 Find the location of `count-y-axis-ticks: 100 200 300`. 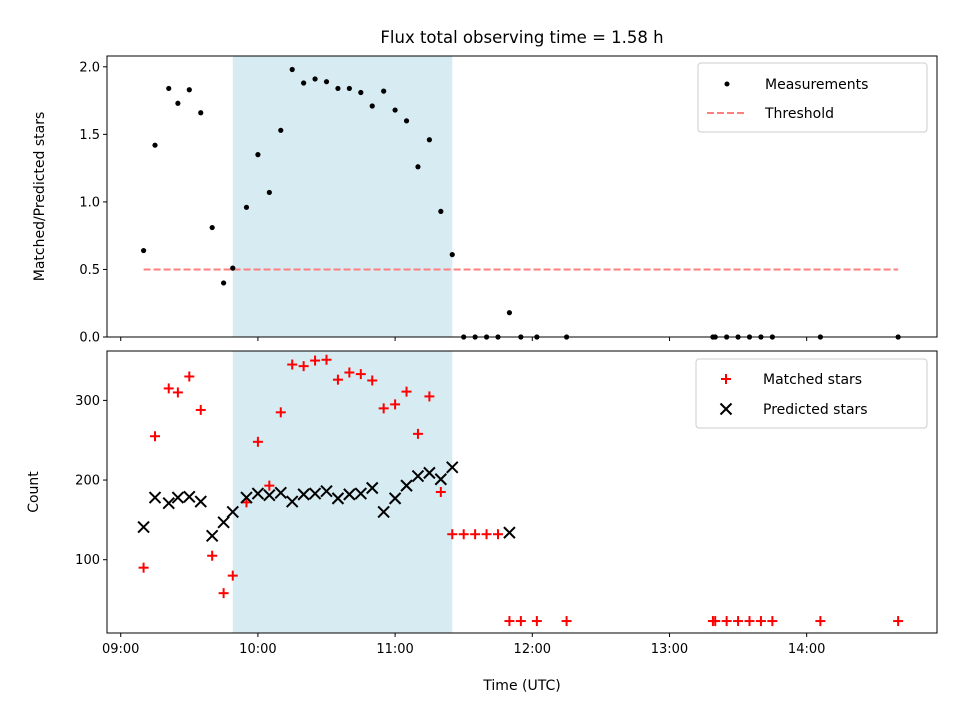

count-y-axis-ticks: 100 200 300 is located at coordinates (91, 481).